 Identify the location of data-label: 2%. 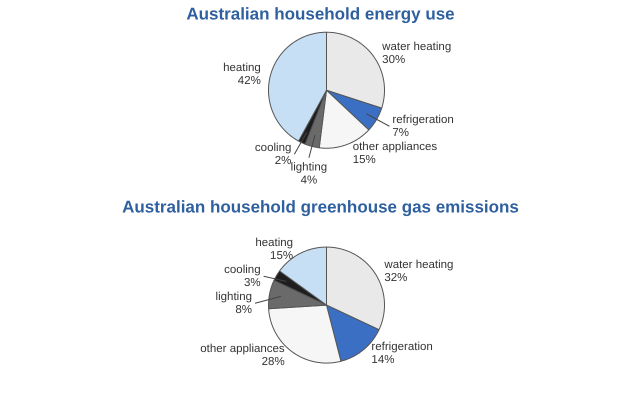
(283, 160).